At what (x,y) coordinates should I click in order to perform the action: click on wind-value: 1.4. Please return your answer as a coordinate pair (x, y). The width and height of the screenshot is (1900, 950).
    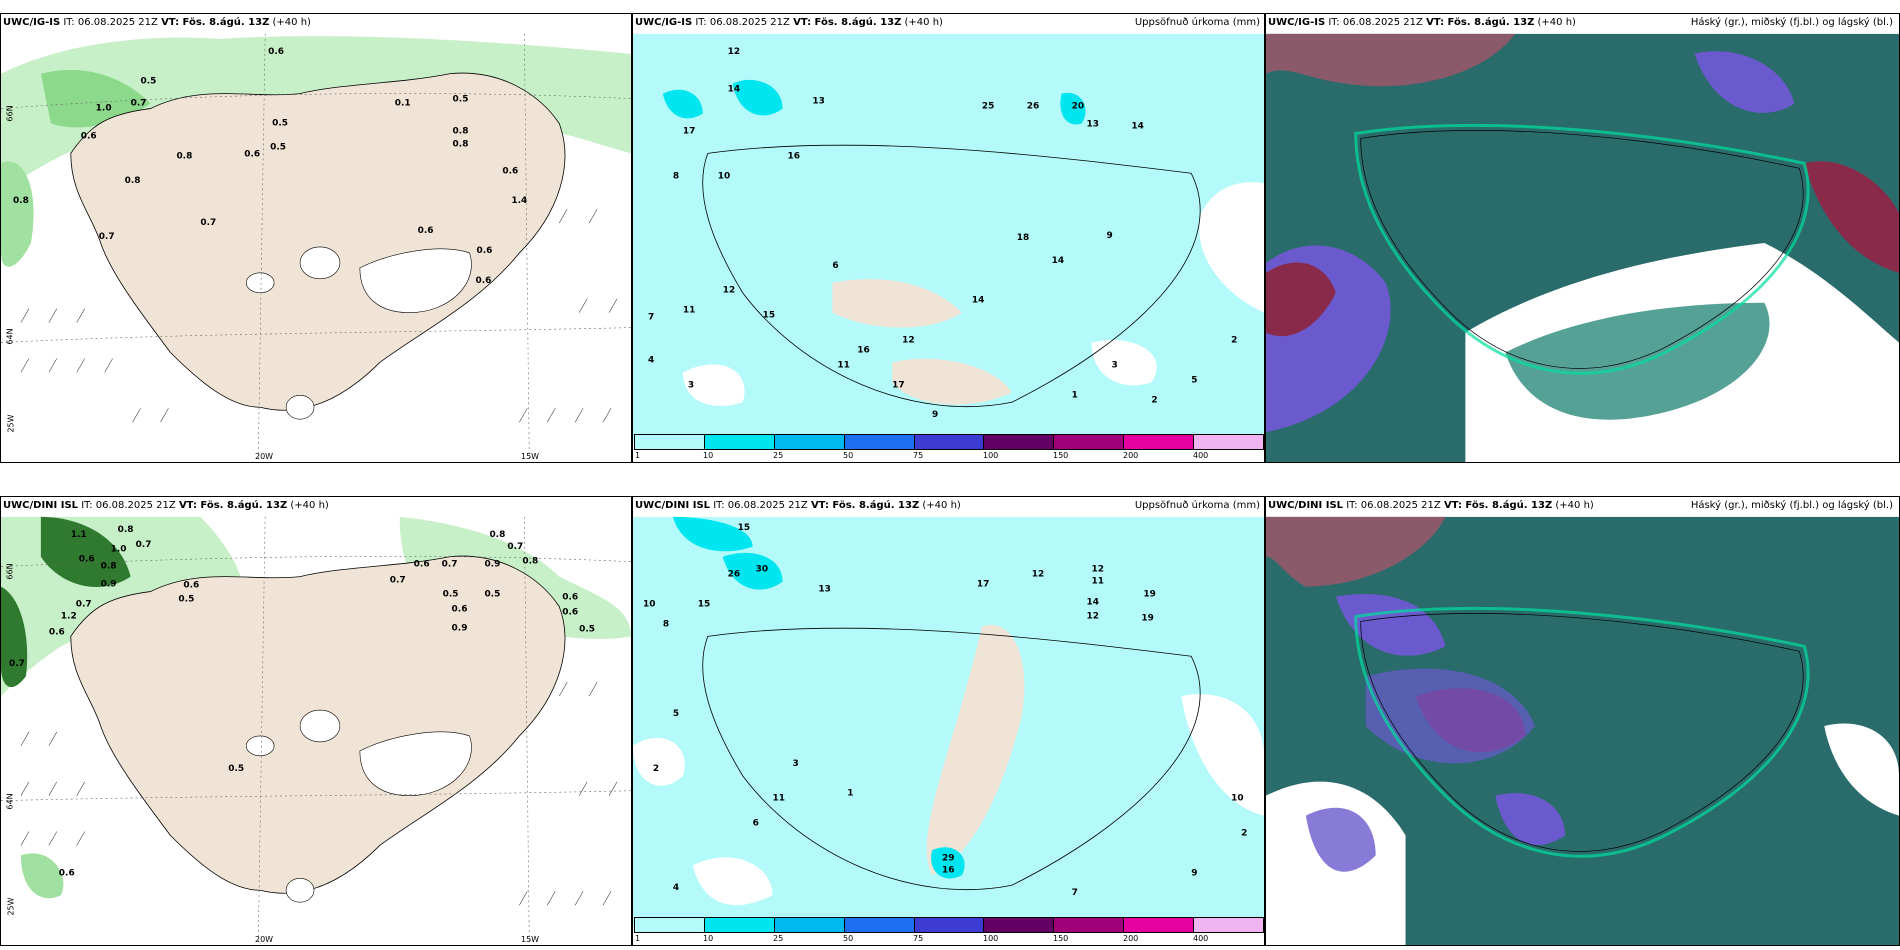
    Looking at the image, I should click on (519, 201).